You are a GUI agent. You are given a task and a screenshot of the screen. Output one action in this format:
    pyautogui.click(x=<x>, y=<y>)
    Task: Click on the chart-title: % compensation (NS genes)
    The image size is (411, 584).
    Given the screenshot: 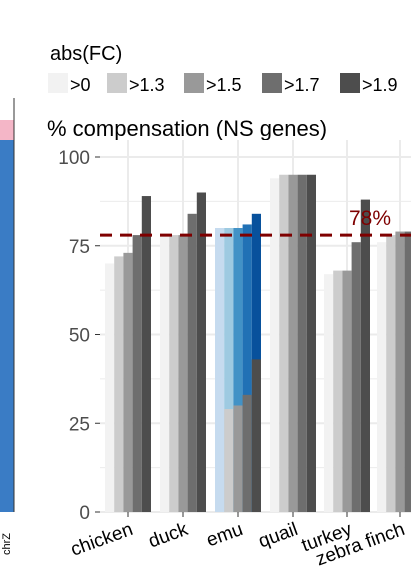 What is the action you would take?
    pyautogui.click(x=187, y=128)
    